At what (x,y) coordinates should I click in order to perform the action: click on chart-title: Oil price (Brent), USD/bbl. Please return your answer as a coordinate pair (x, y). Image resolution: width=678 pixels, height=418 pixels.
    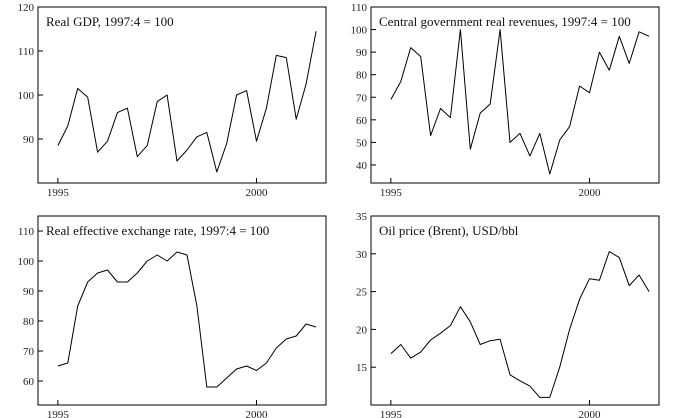
    Looking at the image, I should click on (449, 230).